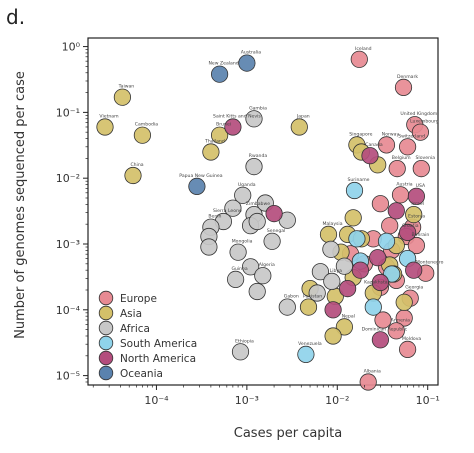 Image resolution: width=474 pixels, height=453 pixels. What do you see at coordinates (303, 117) in the screenshot?
I see `point-label: Japan` at bounding box center [303, 117].